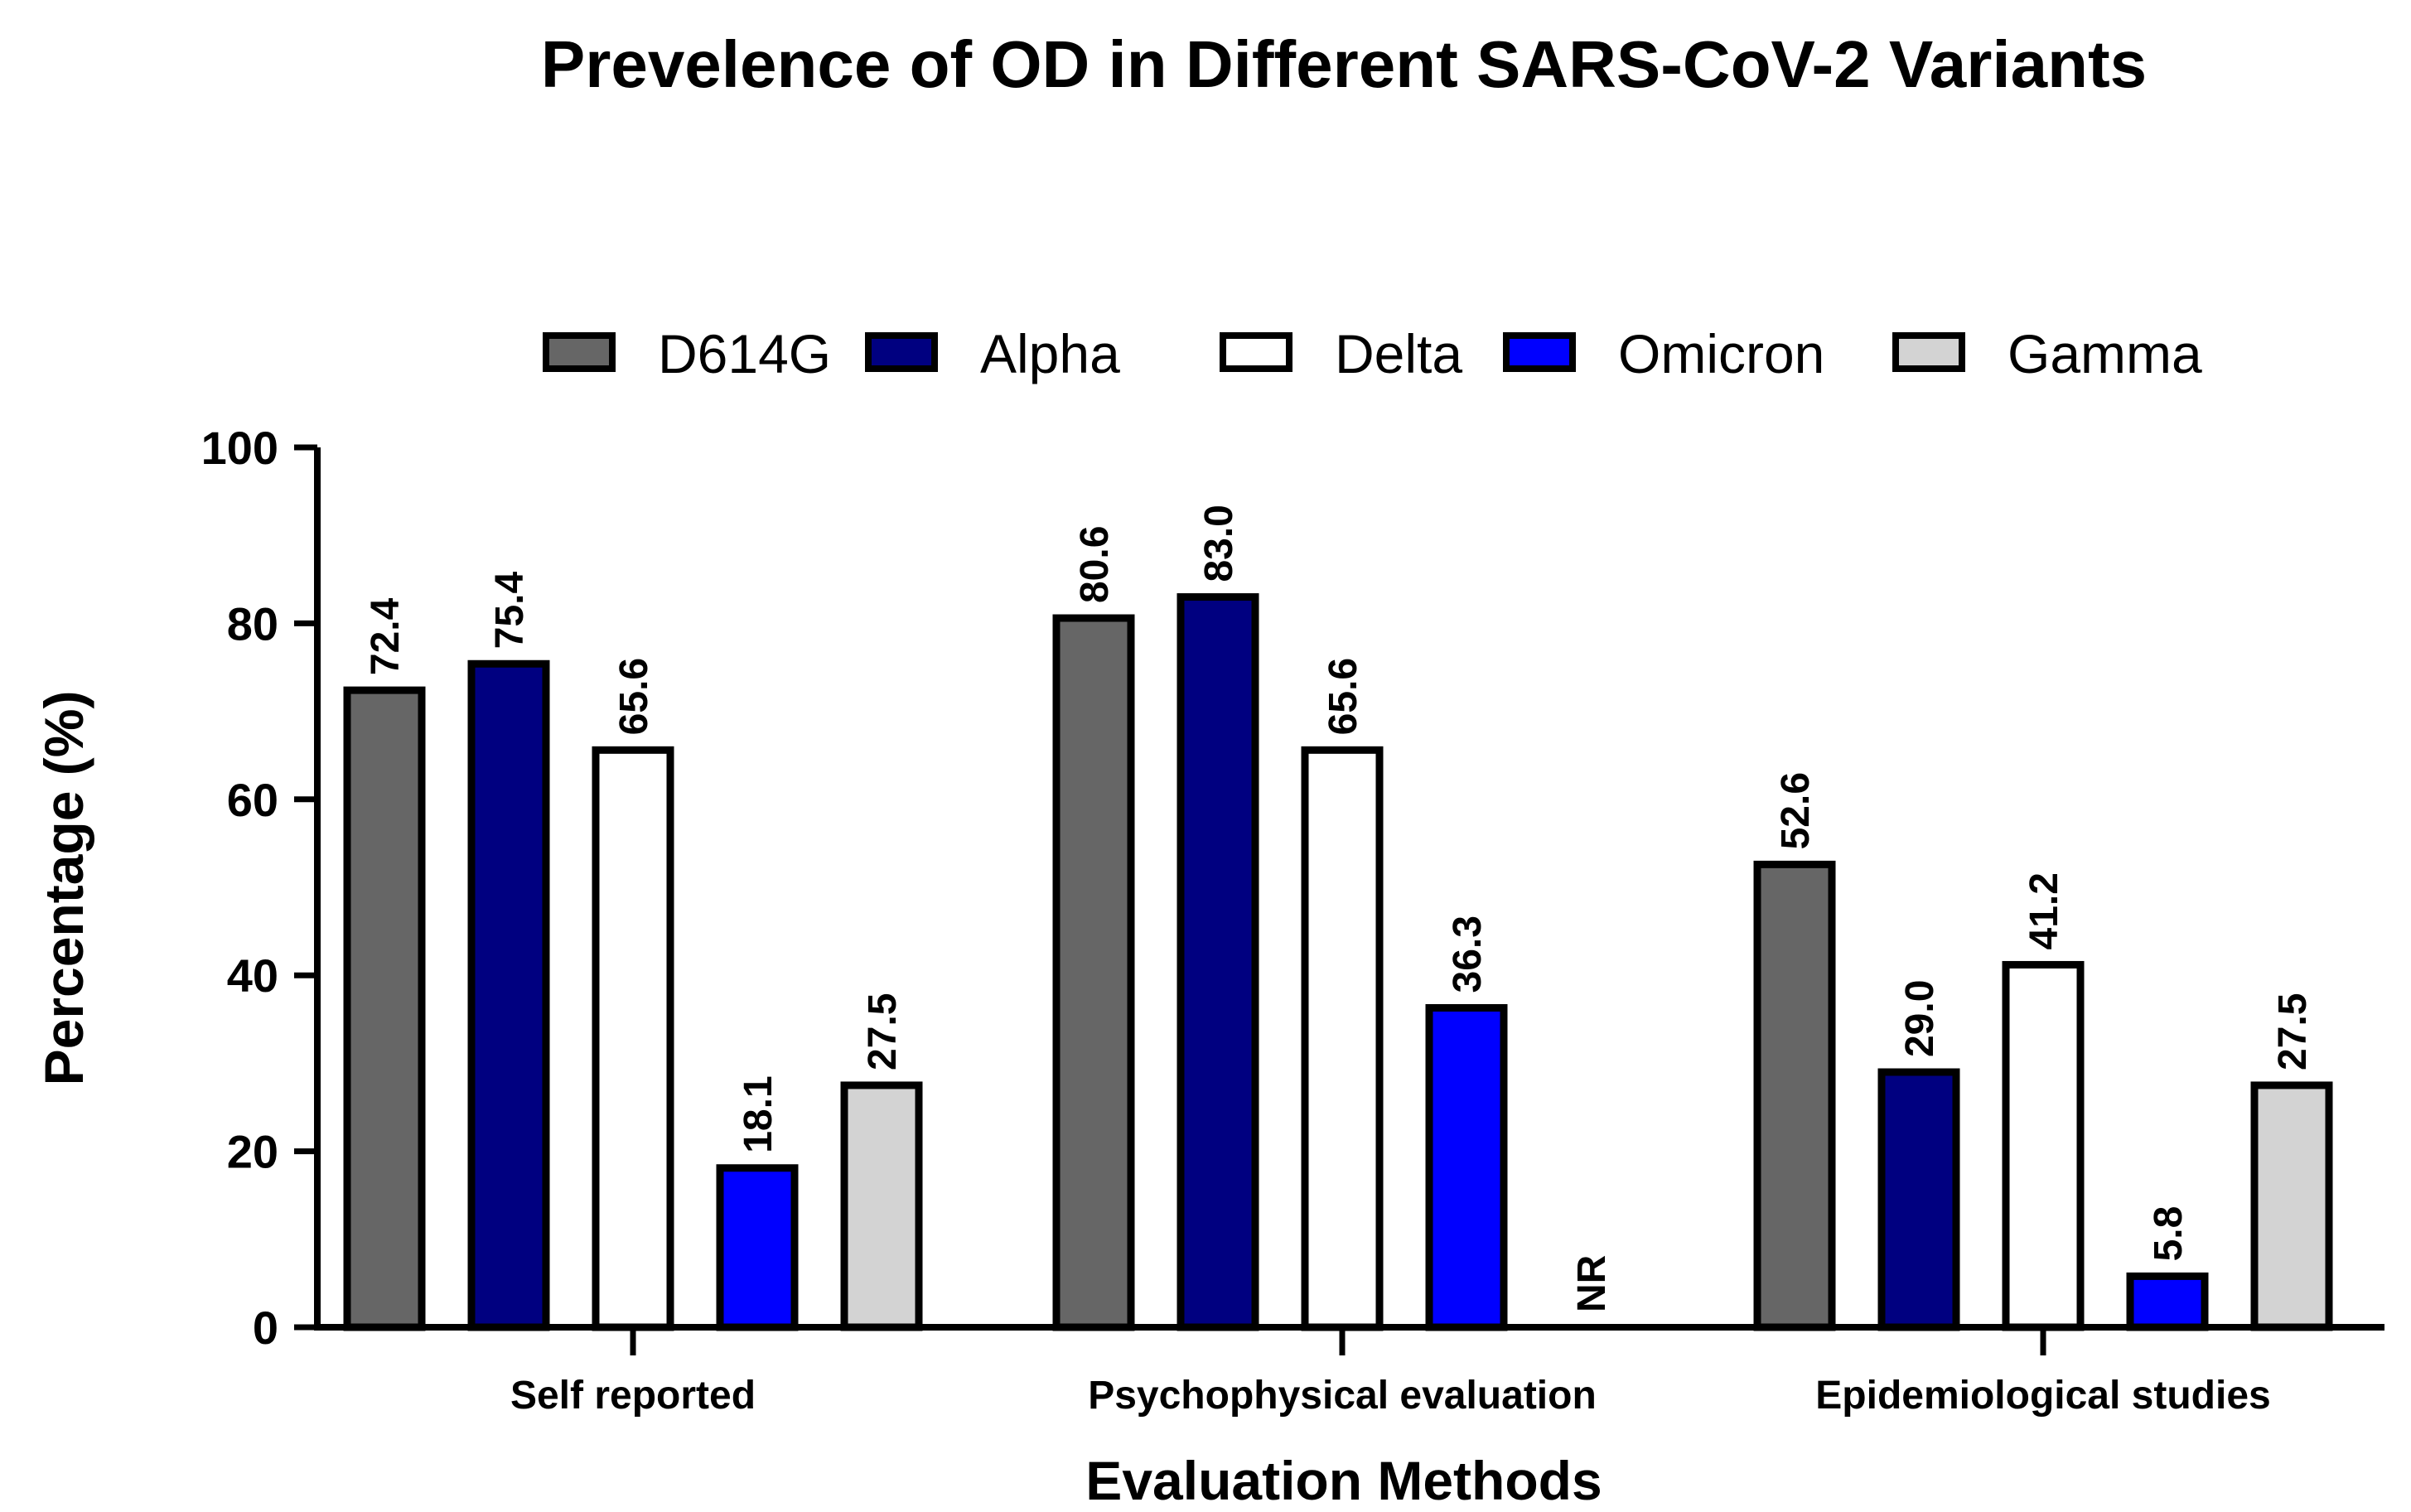 The height and width of the screenshot is (1512, 2411). Describe the element at coordinates (1343, 1396) in the screenshot. I see `x-category-label: Psychophysical evaluation` at that location.